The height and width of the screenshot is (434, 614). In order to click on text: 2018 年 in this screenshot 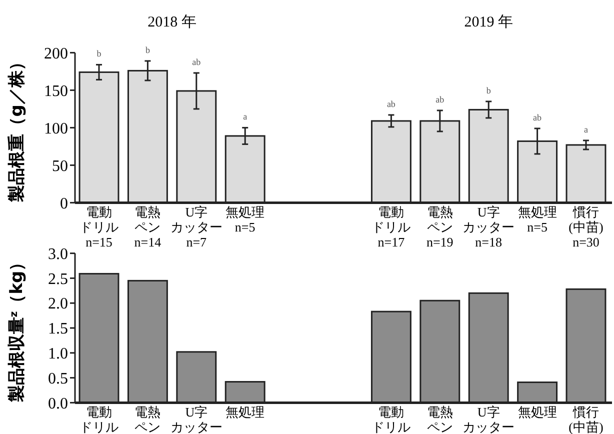, I will do `click(172, 22)`.